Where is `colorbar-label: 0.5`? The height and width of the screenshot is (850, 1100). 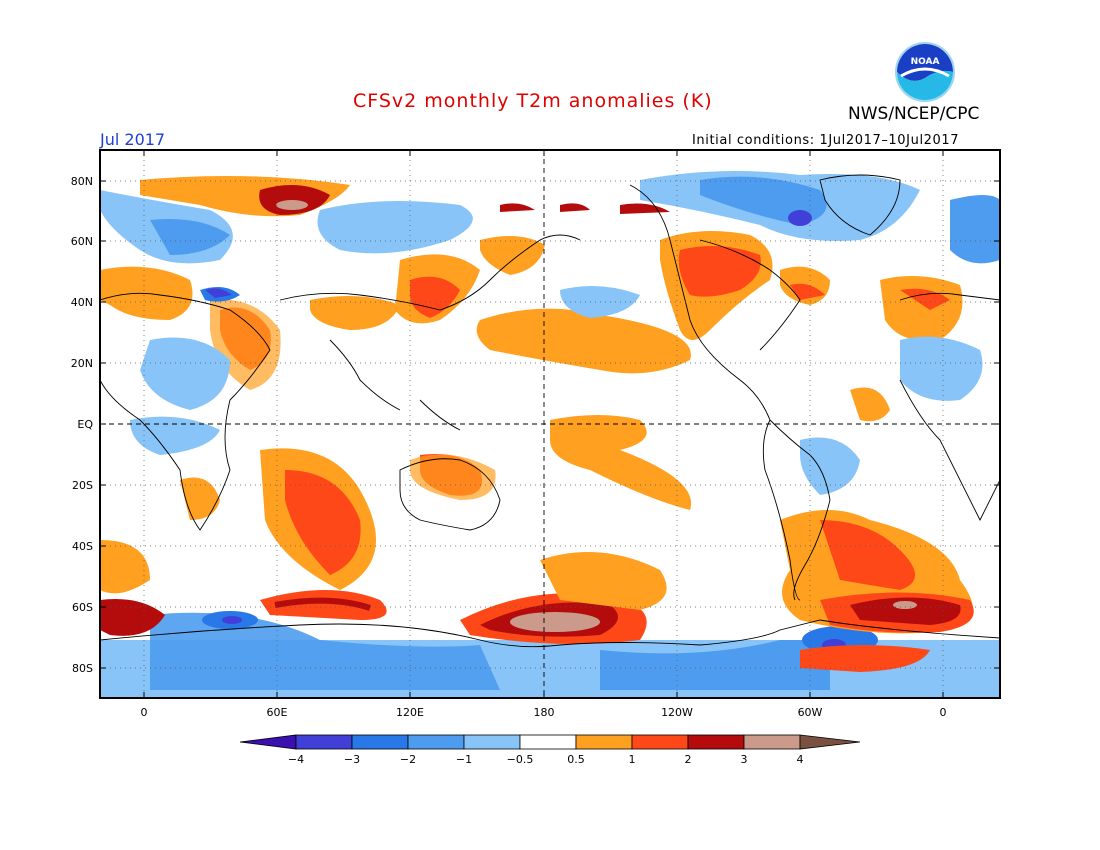 colorbar-label: 0.5 is located at coordinates (576, 759).